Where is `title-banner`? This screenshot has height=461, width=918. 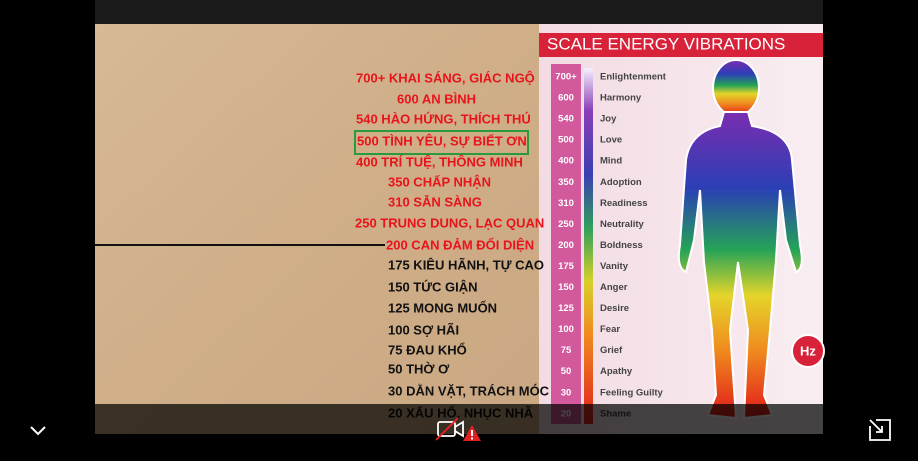
title-banner is located at coordinates (681, 45).